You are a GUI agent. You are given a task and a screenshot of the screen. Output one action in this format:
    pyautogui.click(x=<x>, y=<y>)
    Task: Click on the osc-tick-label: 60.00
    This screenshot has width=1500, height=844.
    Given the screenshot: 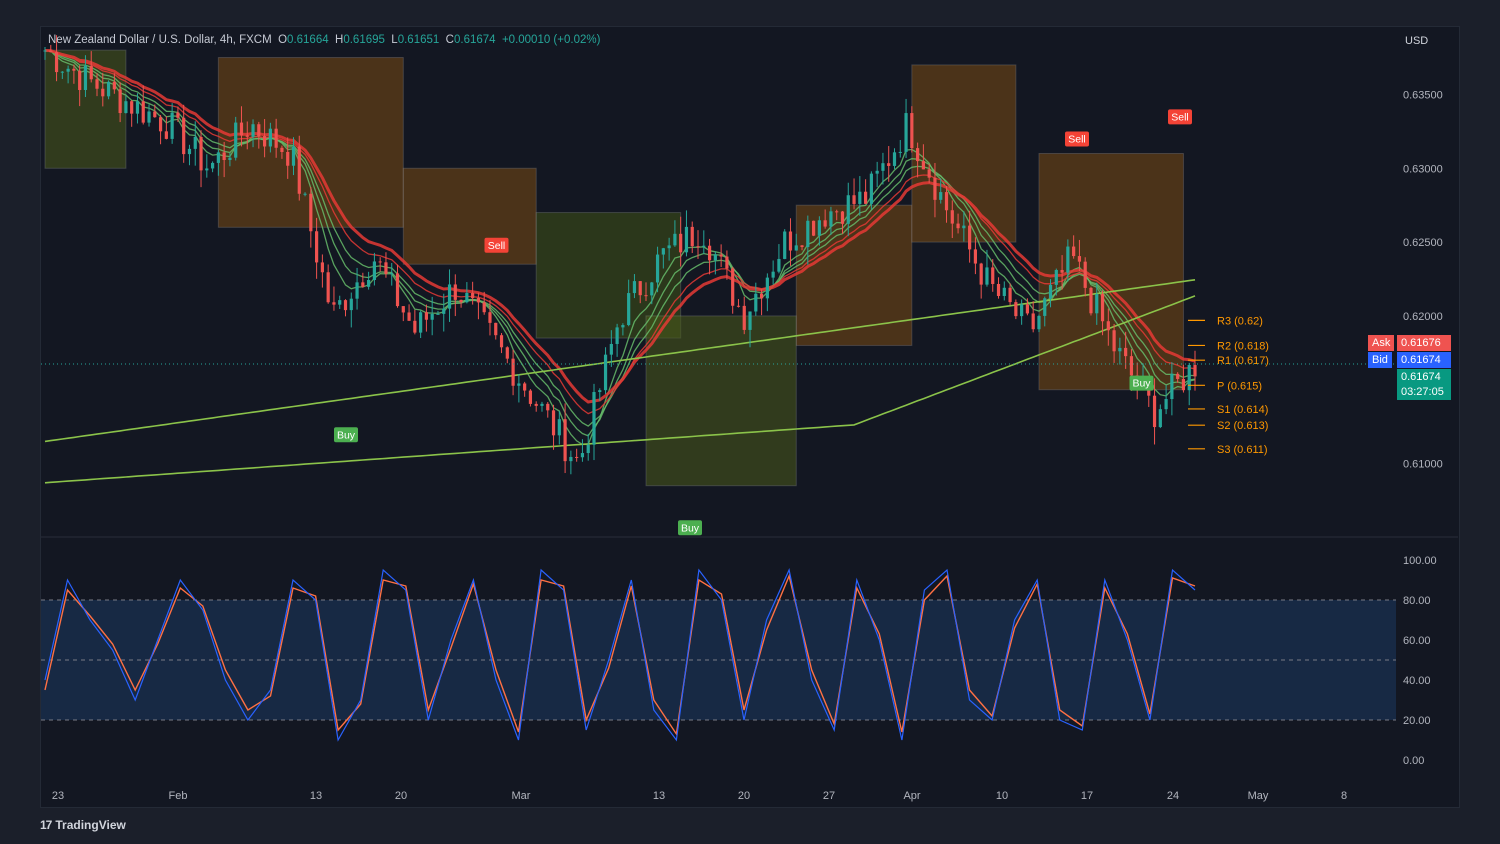 What is the action you would take?
    pyautogui.click(x=1417, y=641)
    